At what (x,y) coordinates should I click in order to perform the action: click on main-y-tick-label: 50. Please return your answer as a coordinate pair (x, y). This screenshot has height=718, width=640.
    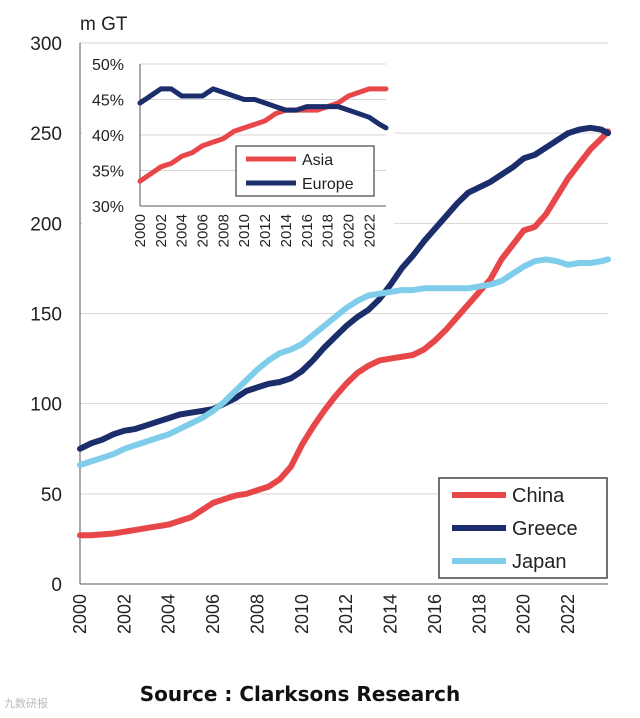
    Looking at the image, I should click on (51, 495).